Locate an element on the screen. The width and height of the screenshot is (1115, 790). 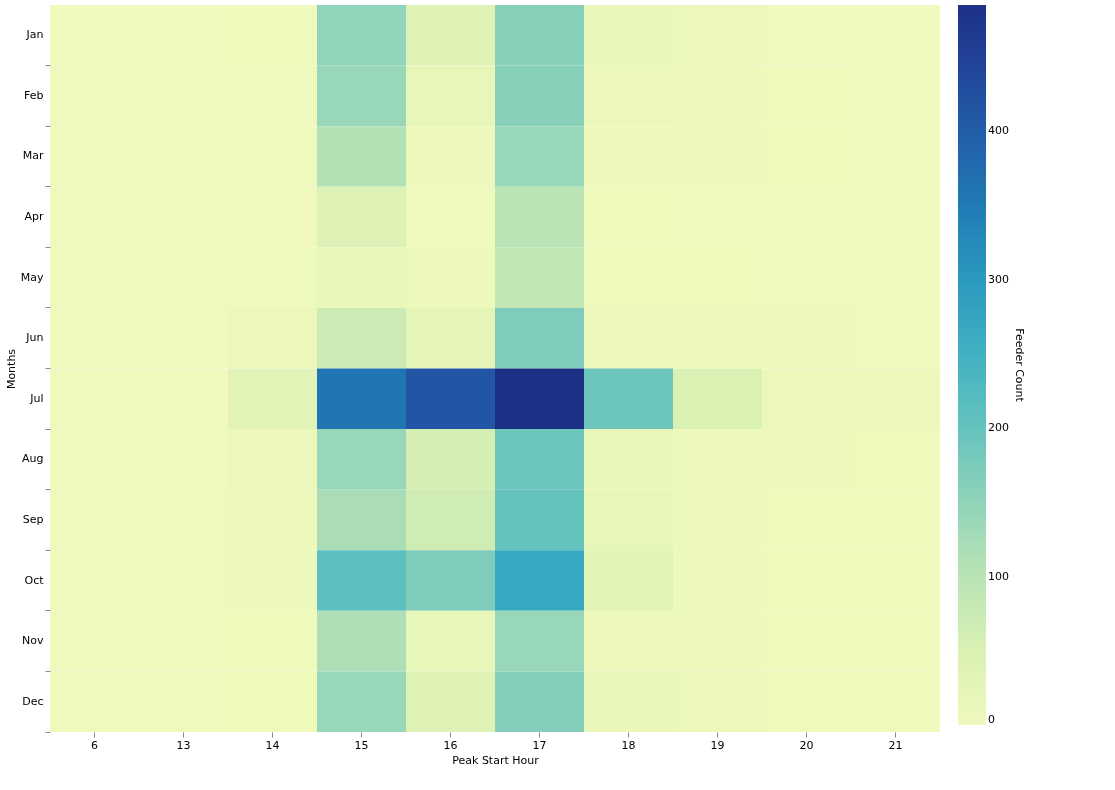
y-tick-label: Apr is located at coordinates (34, 217).